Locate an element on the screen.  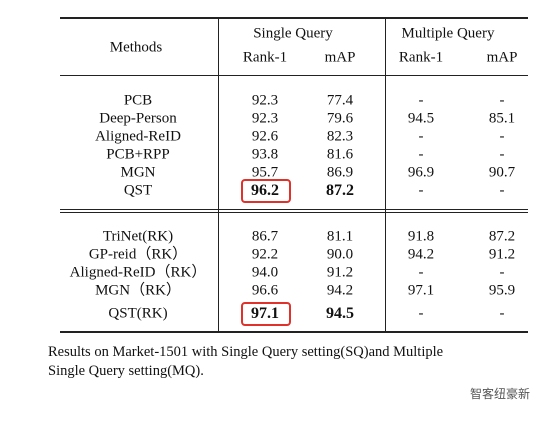
metric-cell: 92.2 is located at coordinates (265, 254).